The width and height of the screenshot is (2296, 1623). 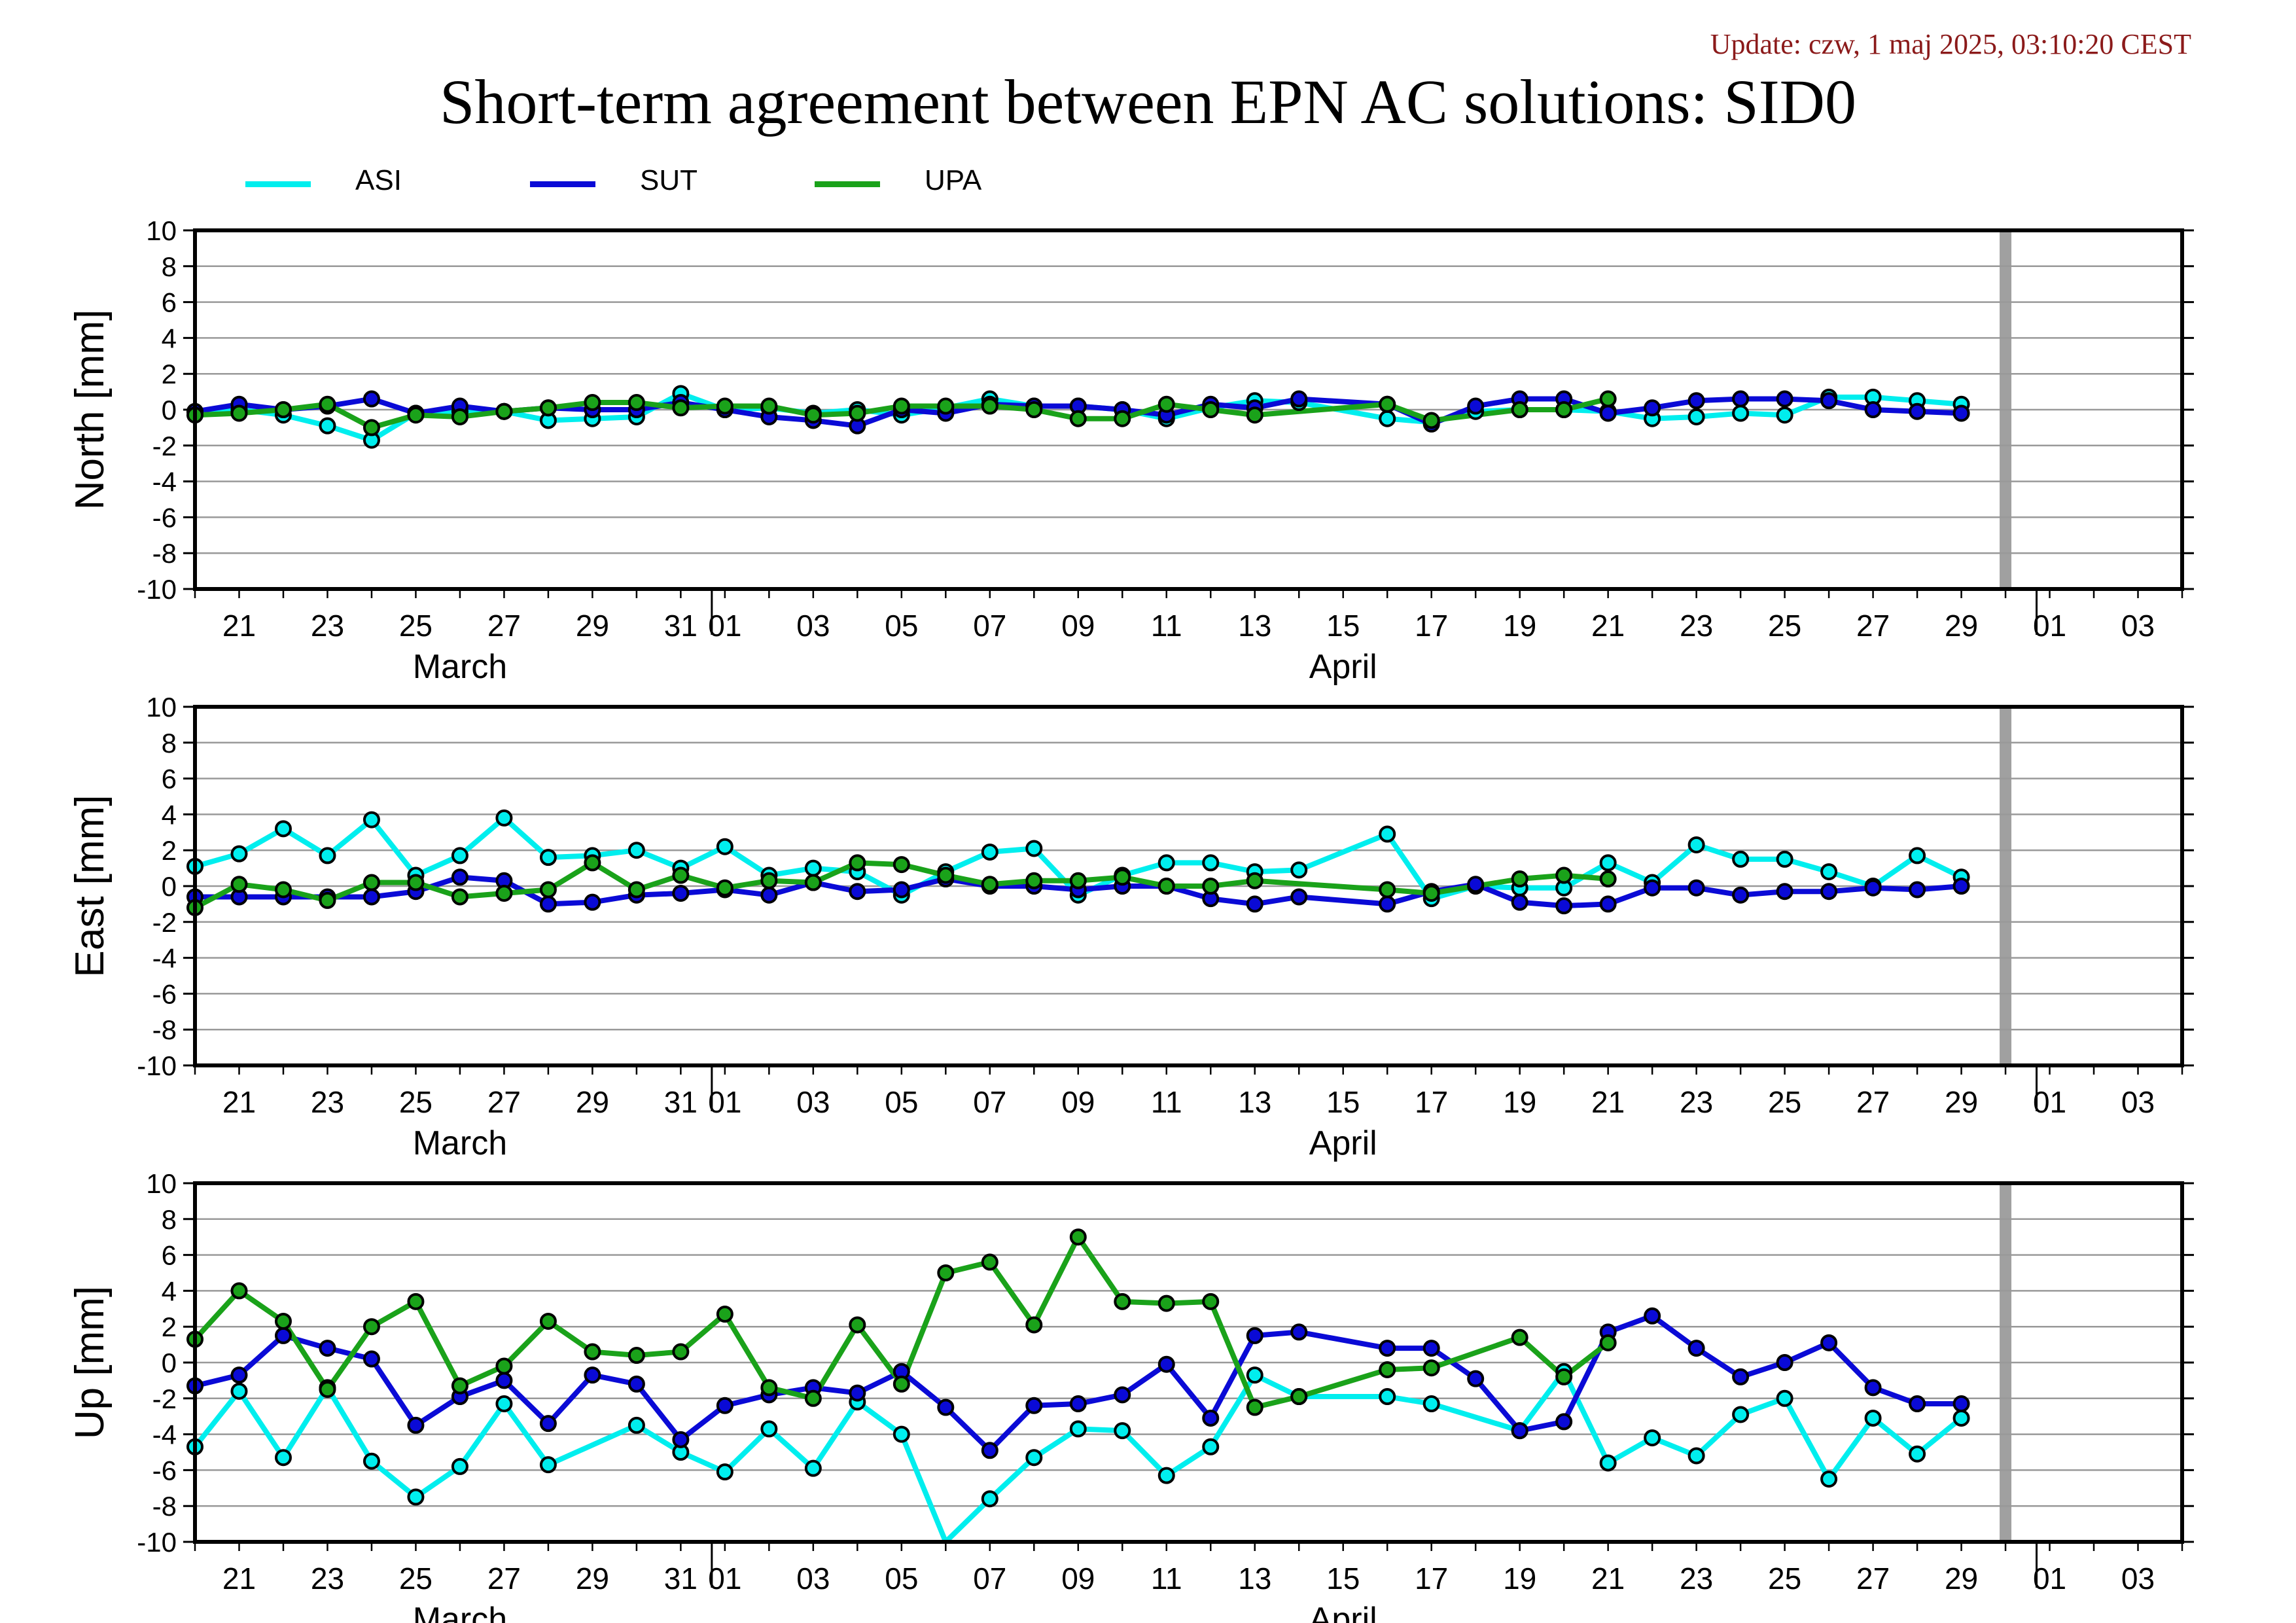 I want to click on x-tick-label: 17, so click(x=1431, y=626).